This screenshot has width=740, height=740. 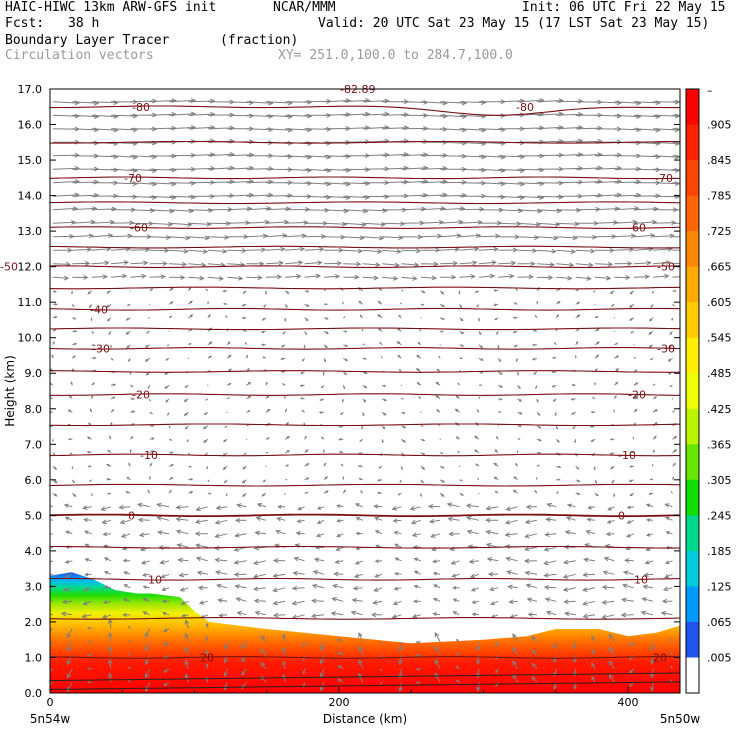 What do you see at coordinates (207, 657) in the screenshot?
I see `contour-label: 20` at bounding box center [207, 657].